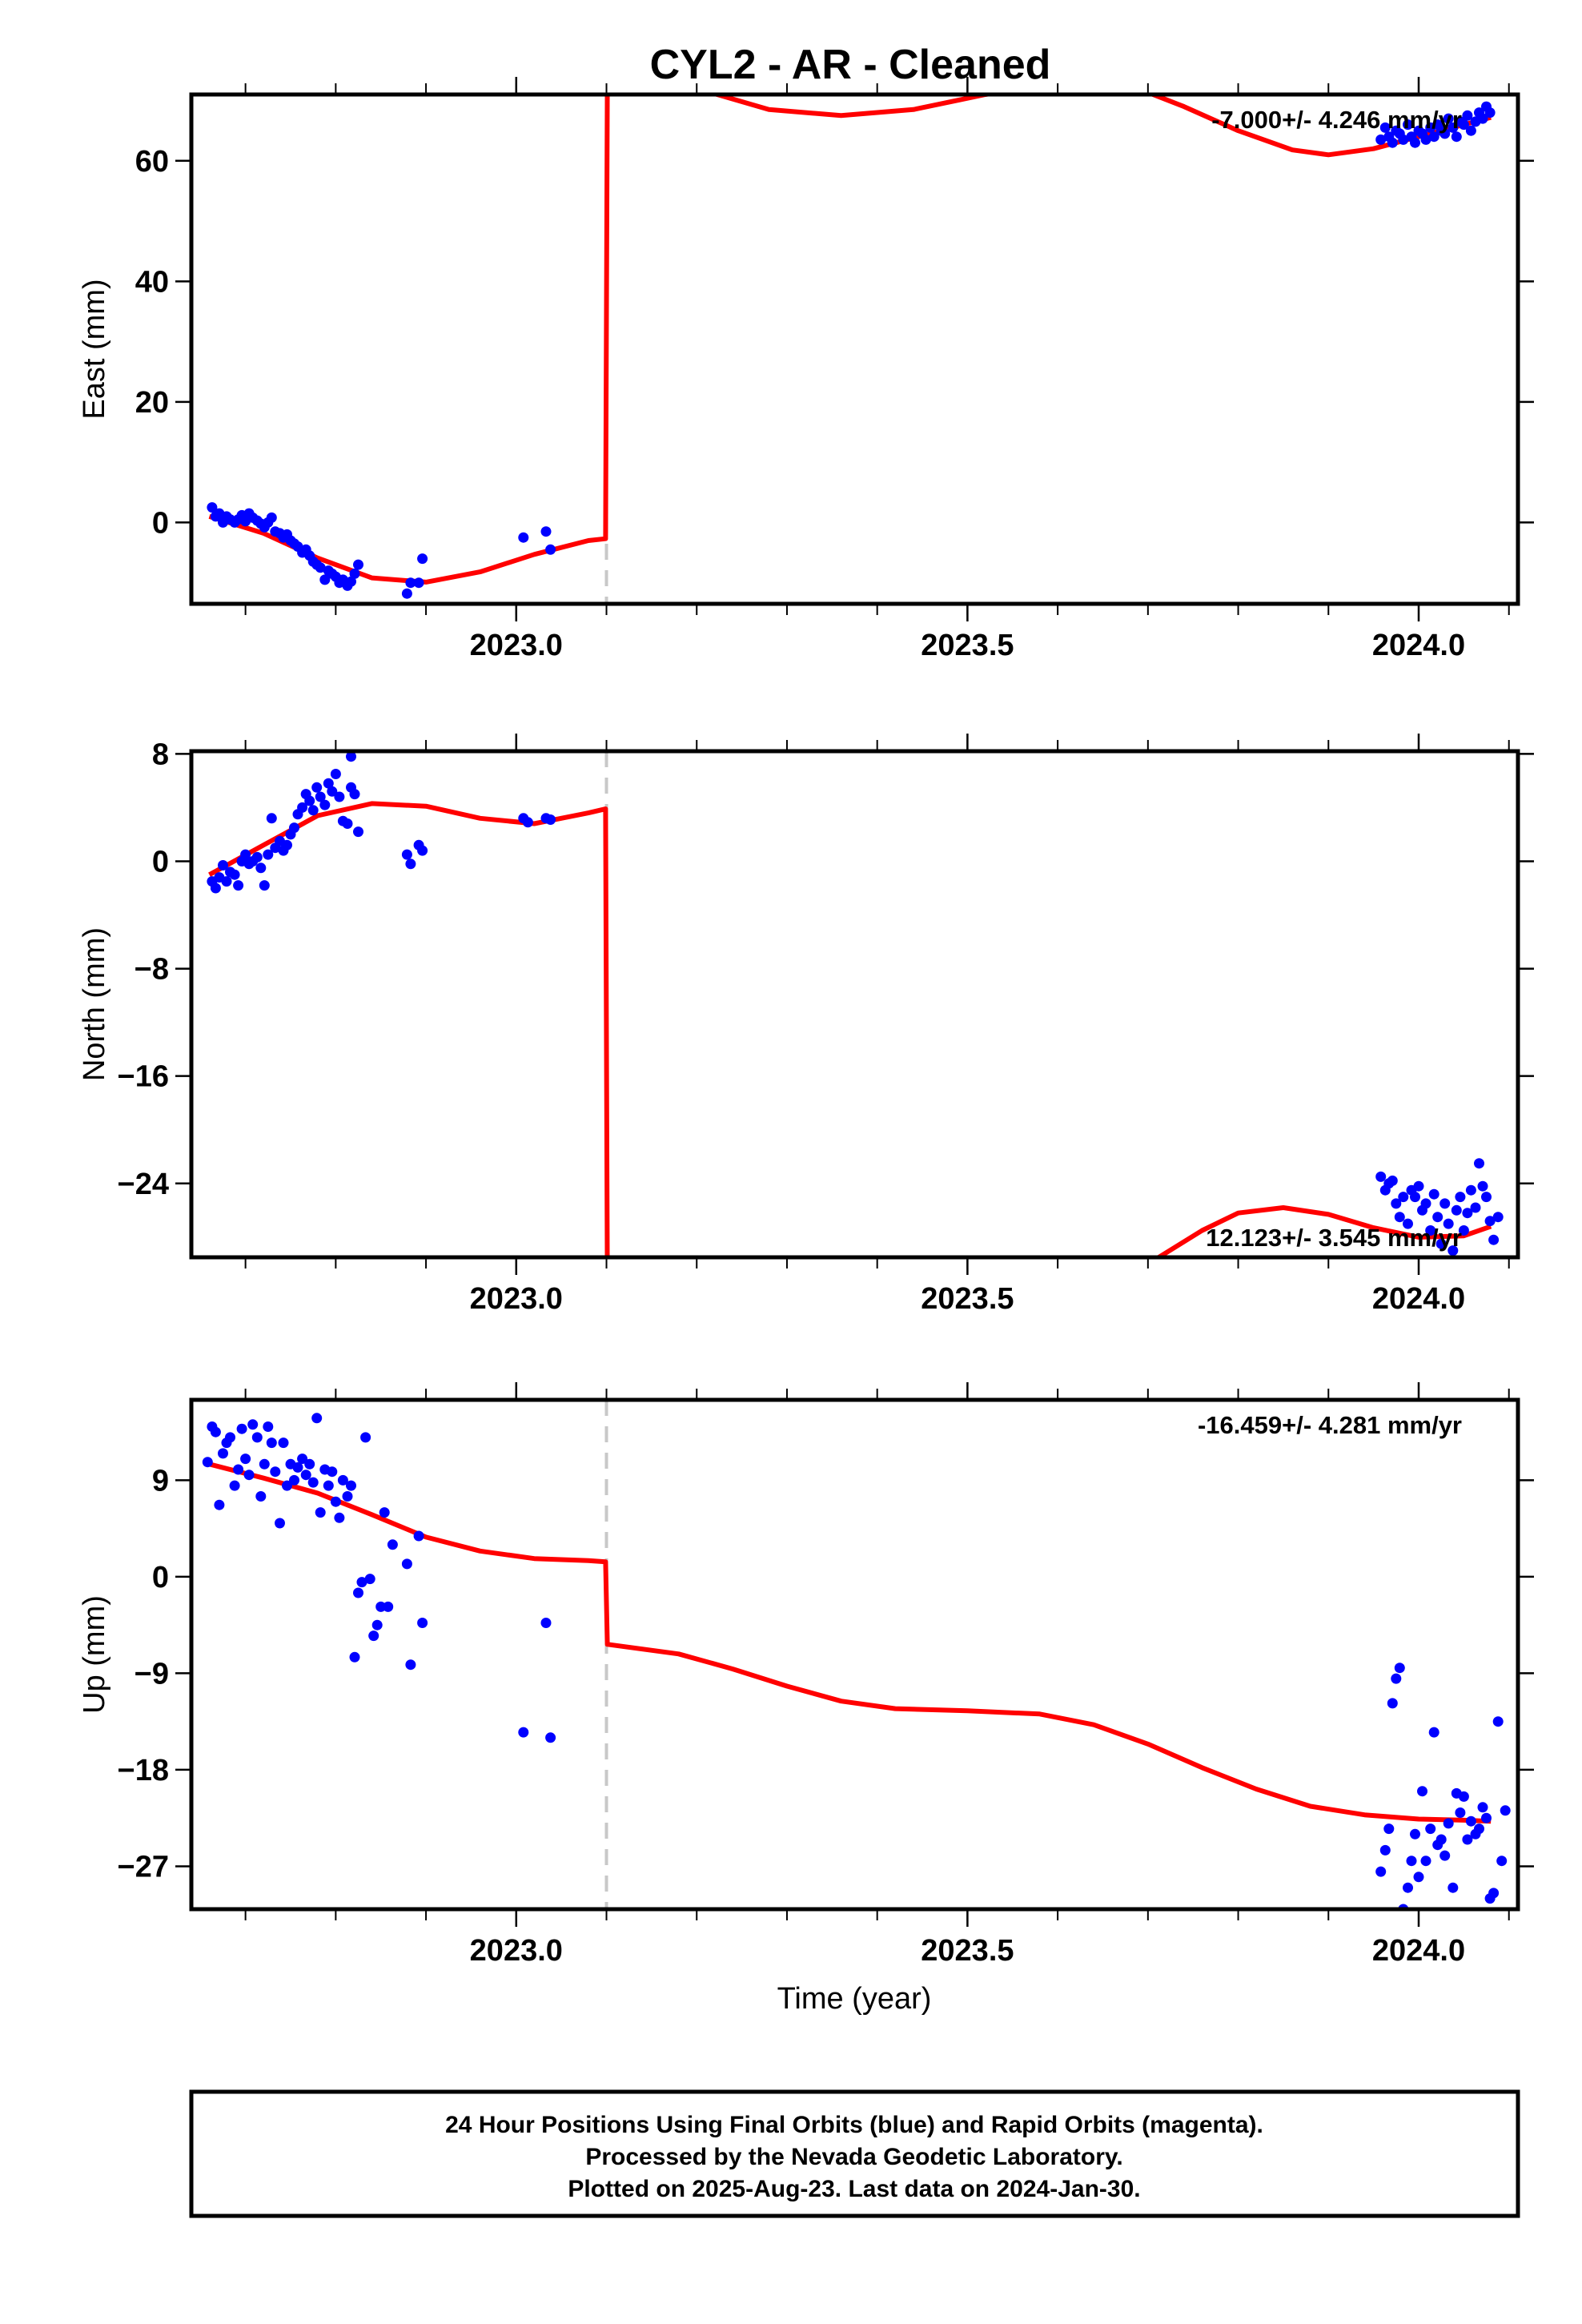 The height and width of the screenshot is (2324, 1582). I want to click on x-tick-label: 2024.0, so click(1418, 1951).